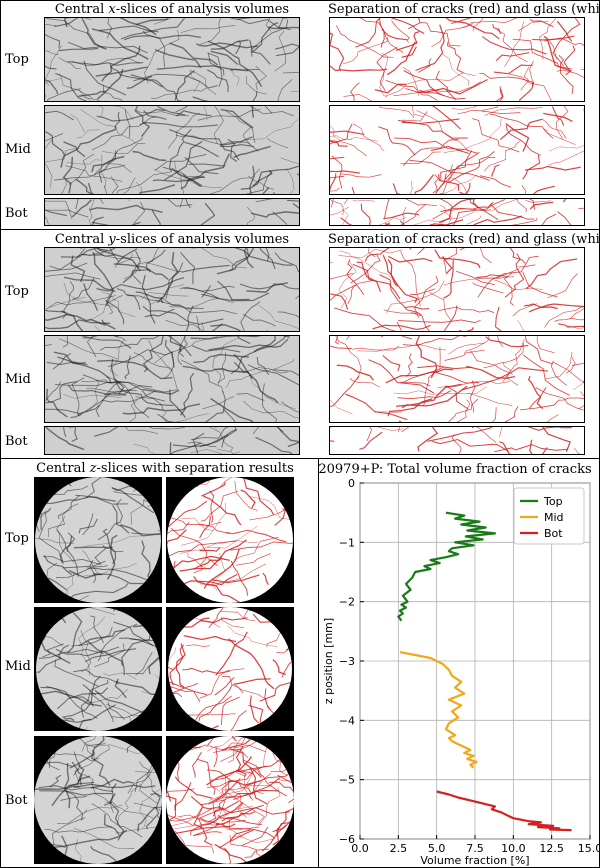  I want to click on legend-label: Top, so click(553, 501).